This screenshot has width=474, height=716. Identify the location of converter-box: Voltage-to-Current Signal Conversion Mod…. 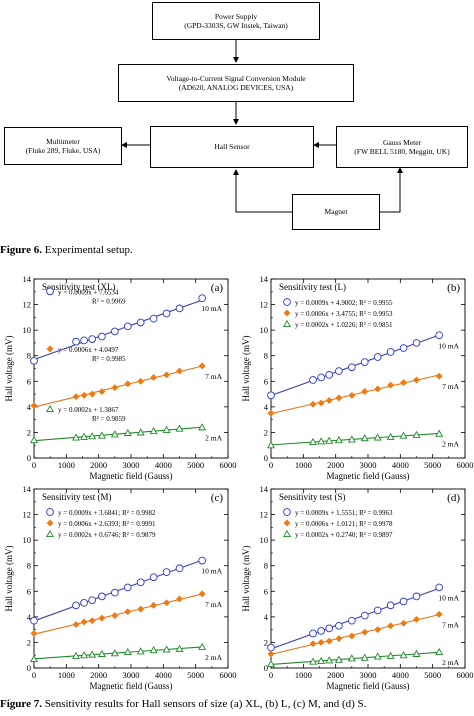
(236, 83).